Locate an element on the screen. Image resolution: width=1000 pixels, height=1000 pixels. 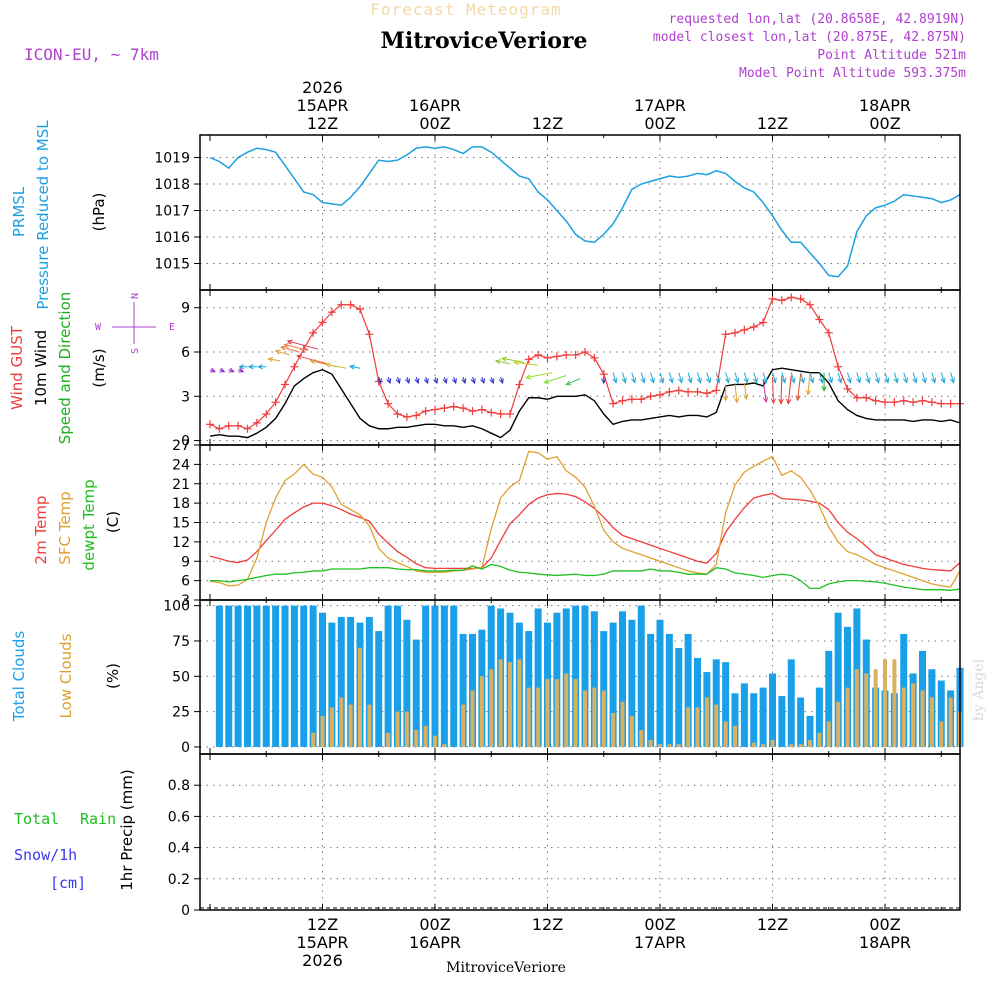
ytick-label: 1018 is located at coordinates (172, 185).